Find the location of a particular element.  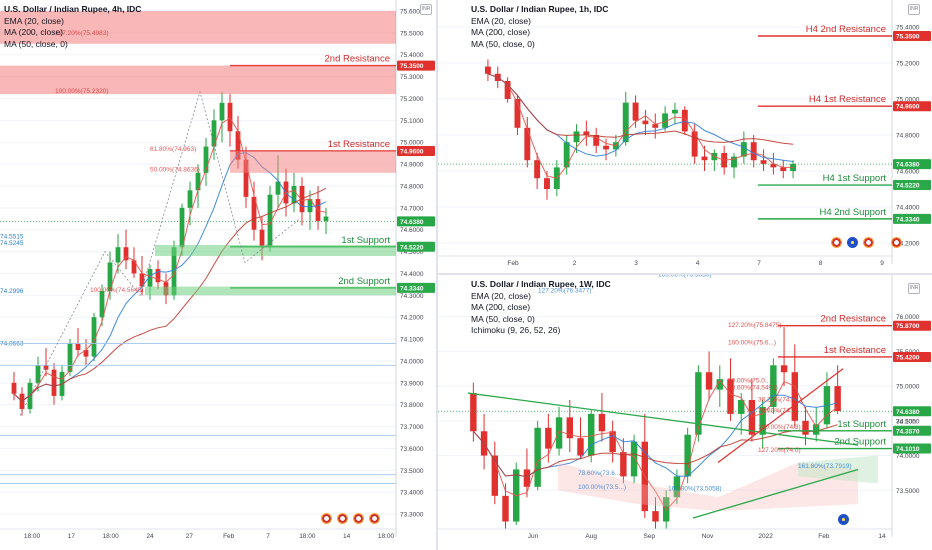

fib-label: 38.20%(74.6...) is located at coordinates (780, 399).